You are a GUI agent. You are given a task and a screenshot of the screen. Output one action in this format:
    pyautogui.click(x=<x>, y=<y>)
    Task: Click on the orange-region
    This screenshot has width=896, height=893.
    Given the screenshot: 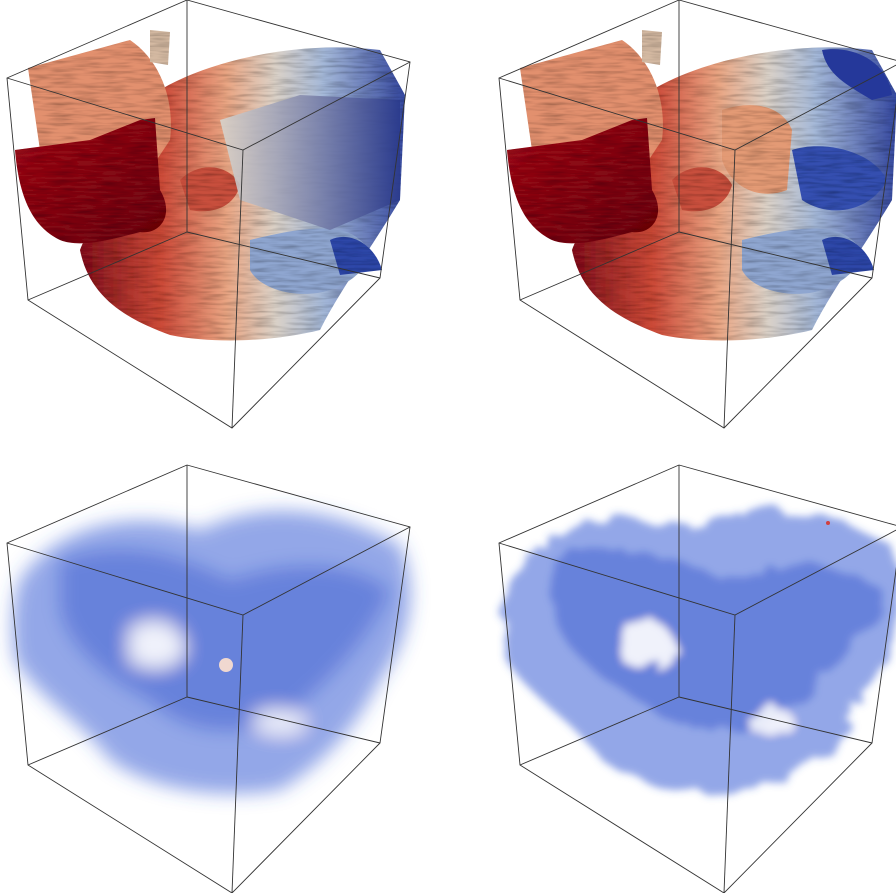 What is the action you would take?
    pyautogui.click(x=757, y=149)
    